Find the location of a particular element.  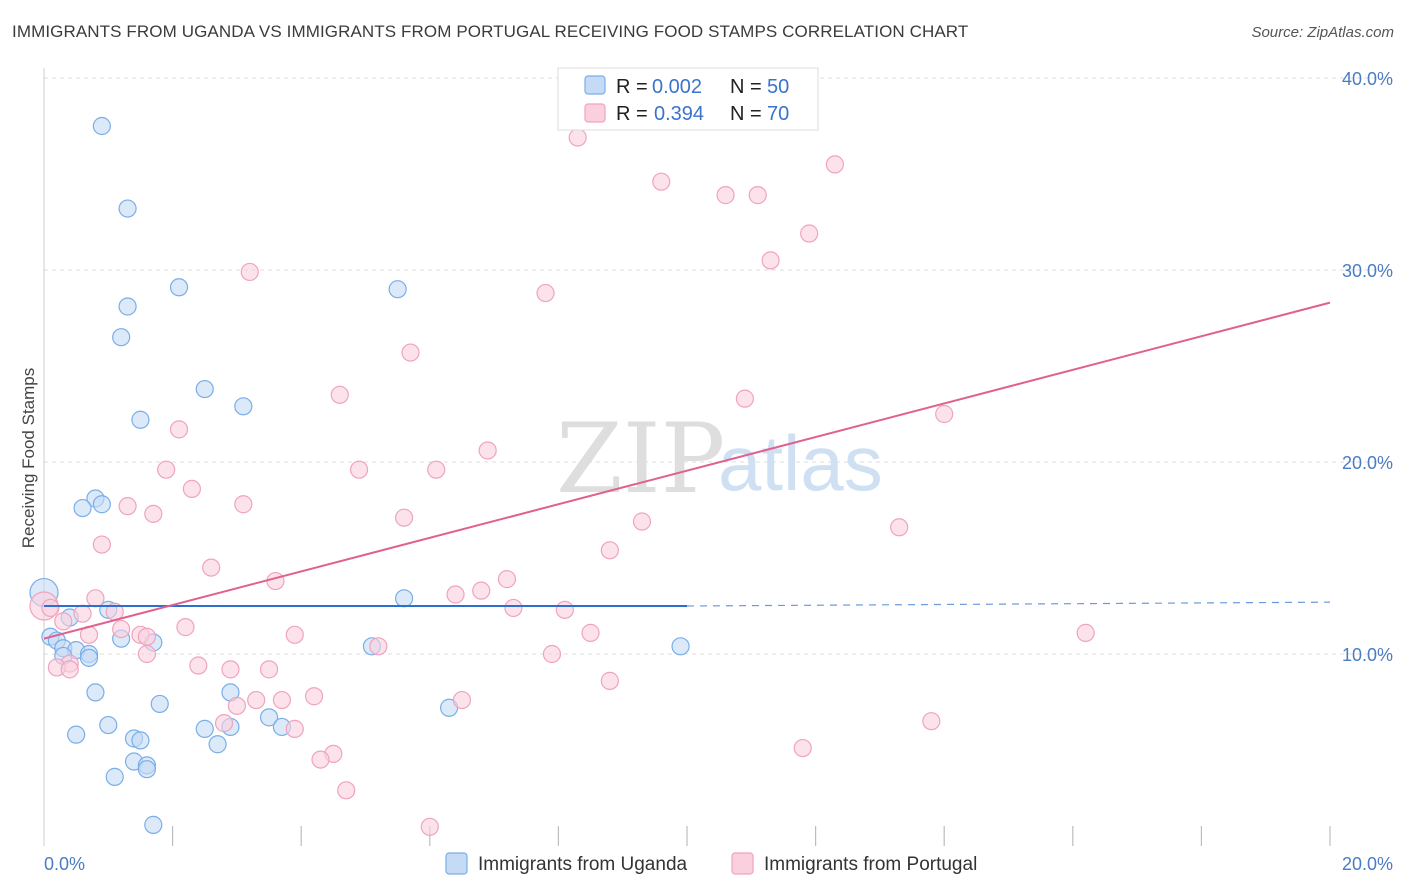

legend-r-value-portugal: 0.394 is located at coordinates (679, 114).